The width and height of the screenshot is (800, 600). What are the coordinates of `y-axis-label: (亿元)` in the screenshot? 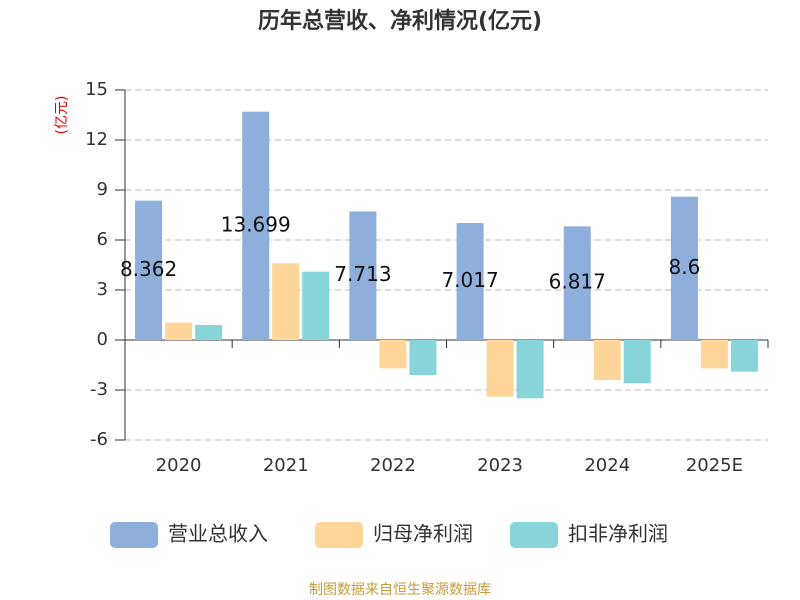 It's located at (62, 115).